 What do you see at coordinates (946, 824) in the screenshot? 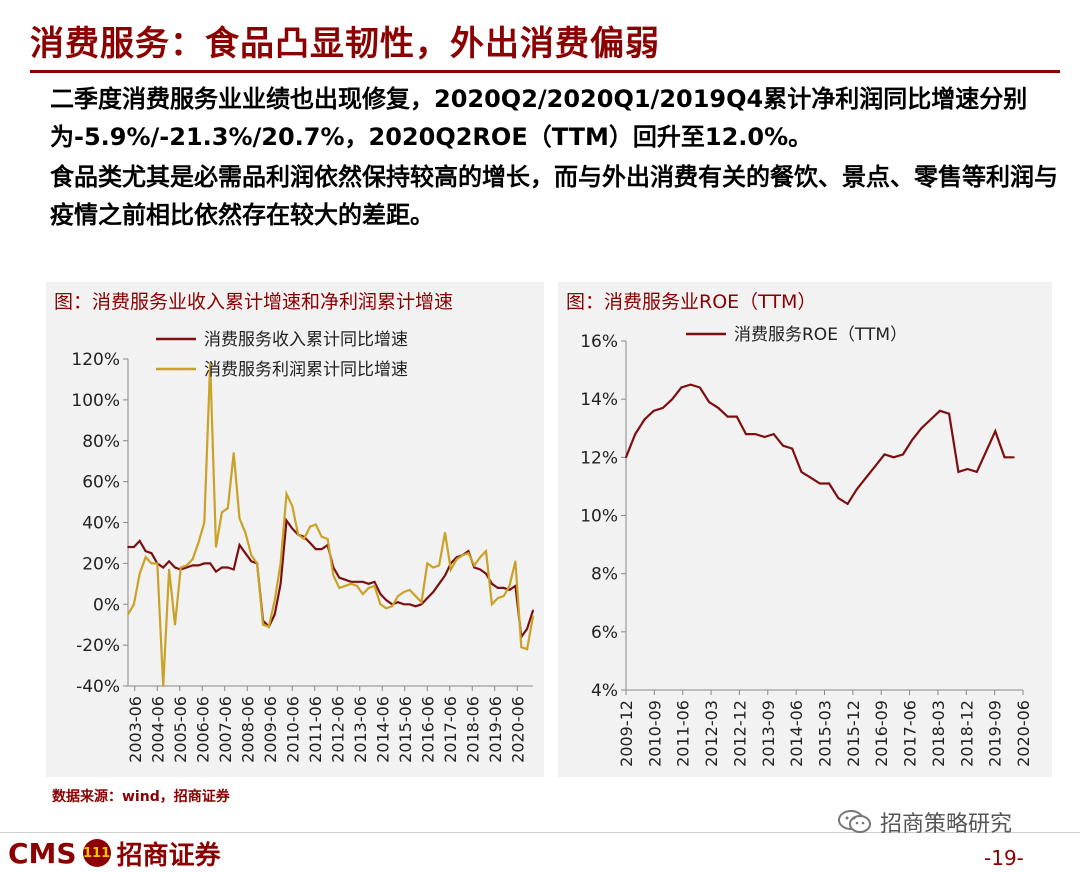
I see `wechat-account-name: 招商策略研究` at bounding box center [946, 824].